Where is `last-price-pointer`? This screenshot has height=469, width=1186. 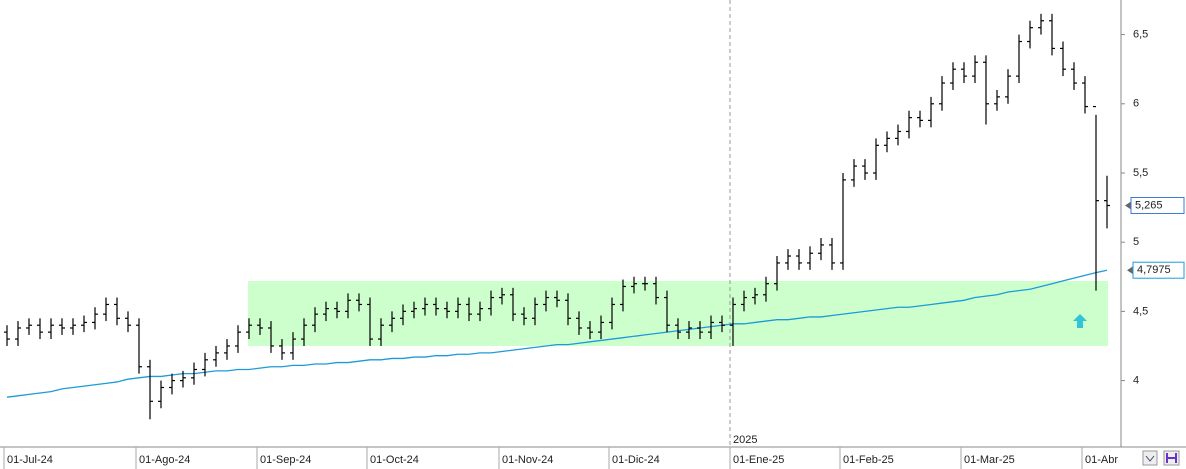 last-price-pointer is located at coordinates (1128, 205).